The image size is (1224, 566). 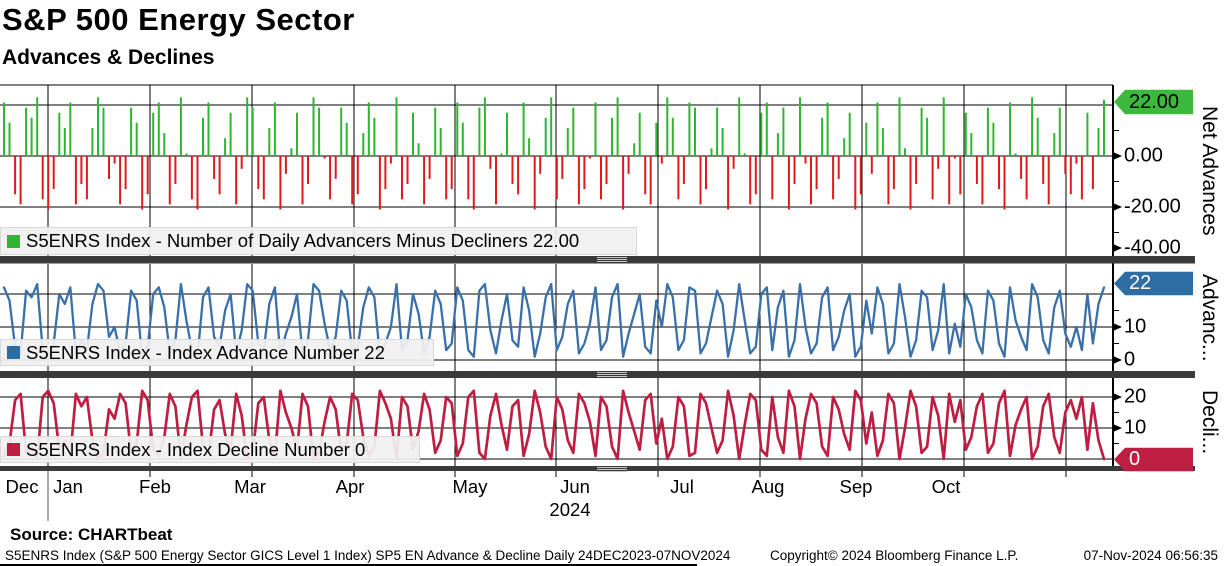 I want to click on x-tick-aug: Aug, so click(x=768, y=486).